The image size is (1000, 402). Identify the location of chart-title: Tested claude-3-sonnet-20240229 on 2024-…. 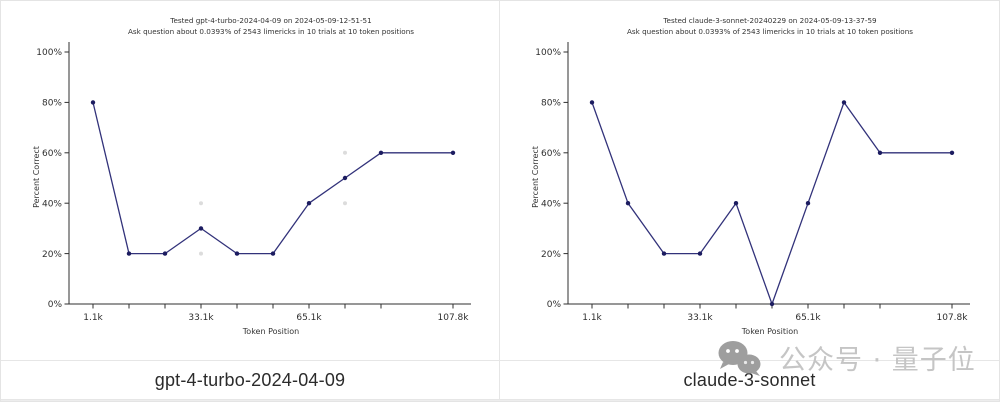
(769, 20).